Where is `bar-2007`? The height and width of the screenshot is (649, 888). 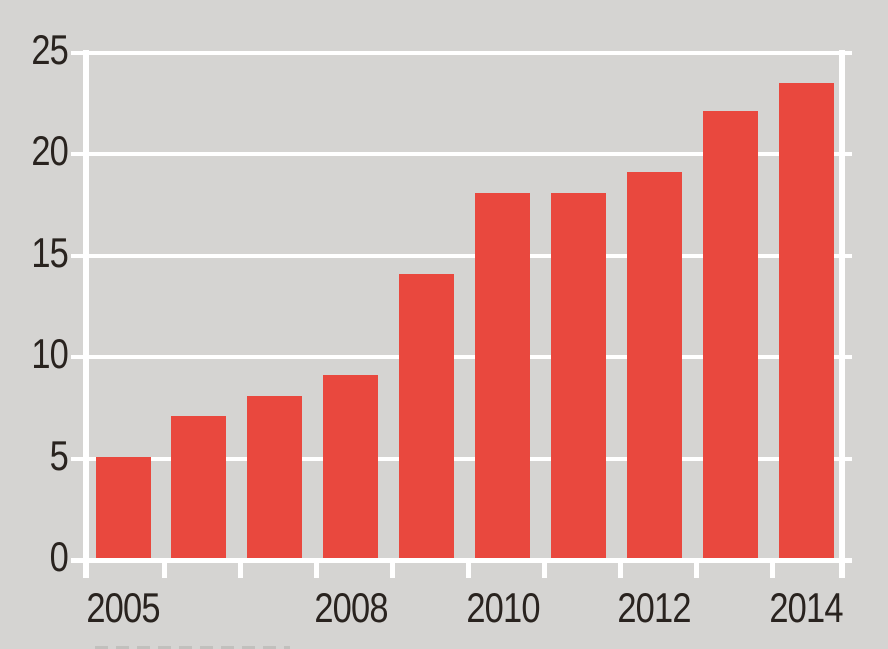 bar-2007 is located at coordinates (275, 476).